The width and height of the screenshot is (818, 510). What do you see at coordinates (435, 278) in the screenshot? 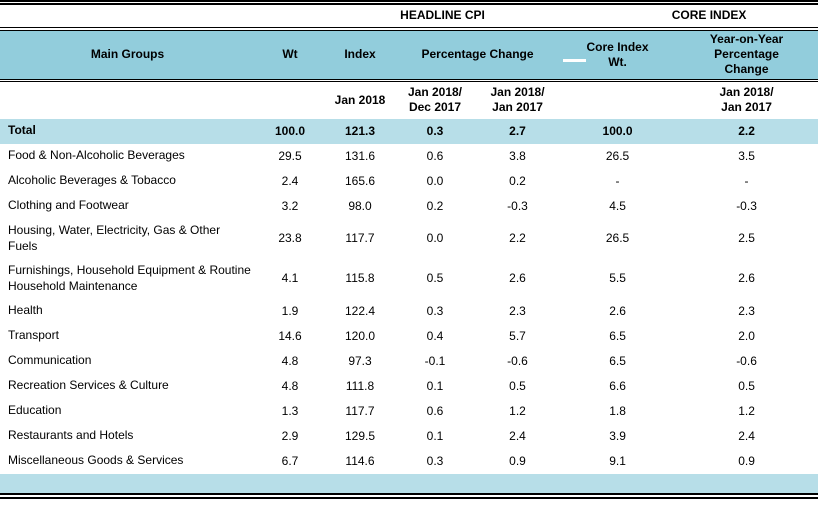
I see `cell-mom-change: 0.5` at bounding box center [435, 278].